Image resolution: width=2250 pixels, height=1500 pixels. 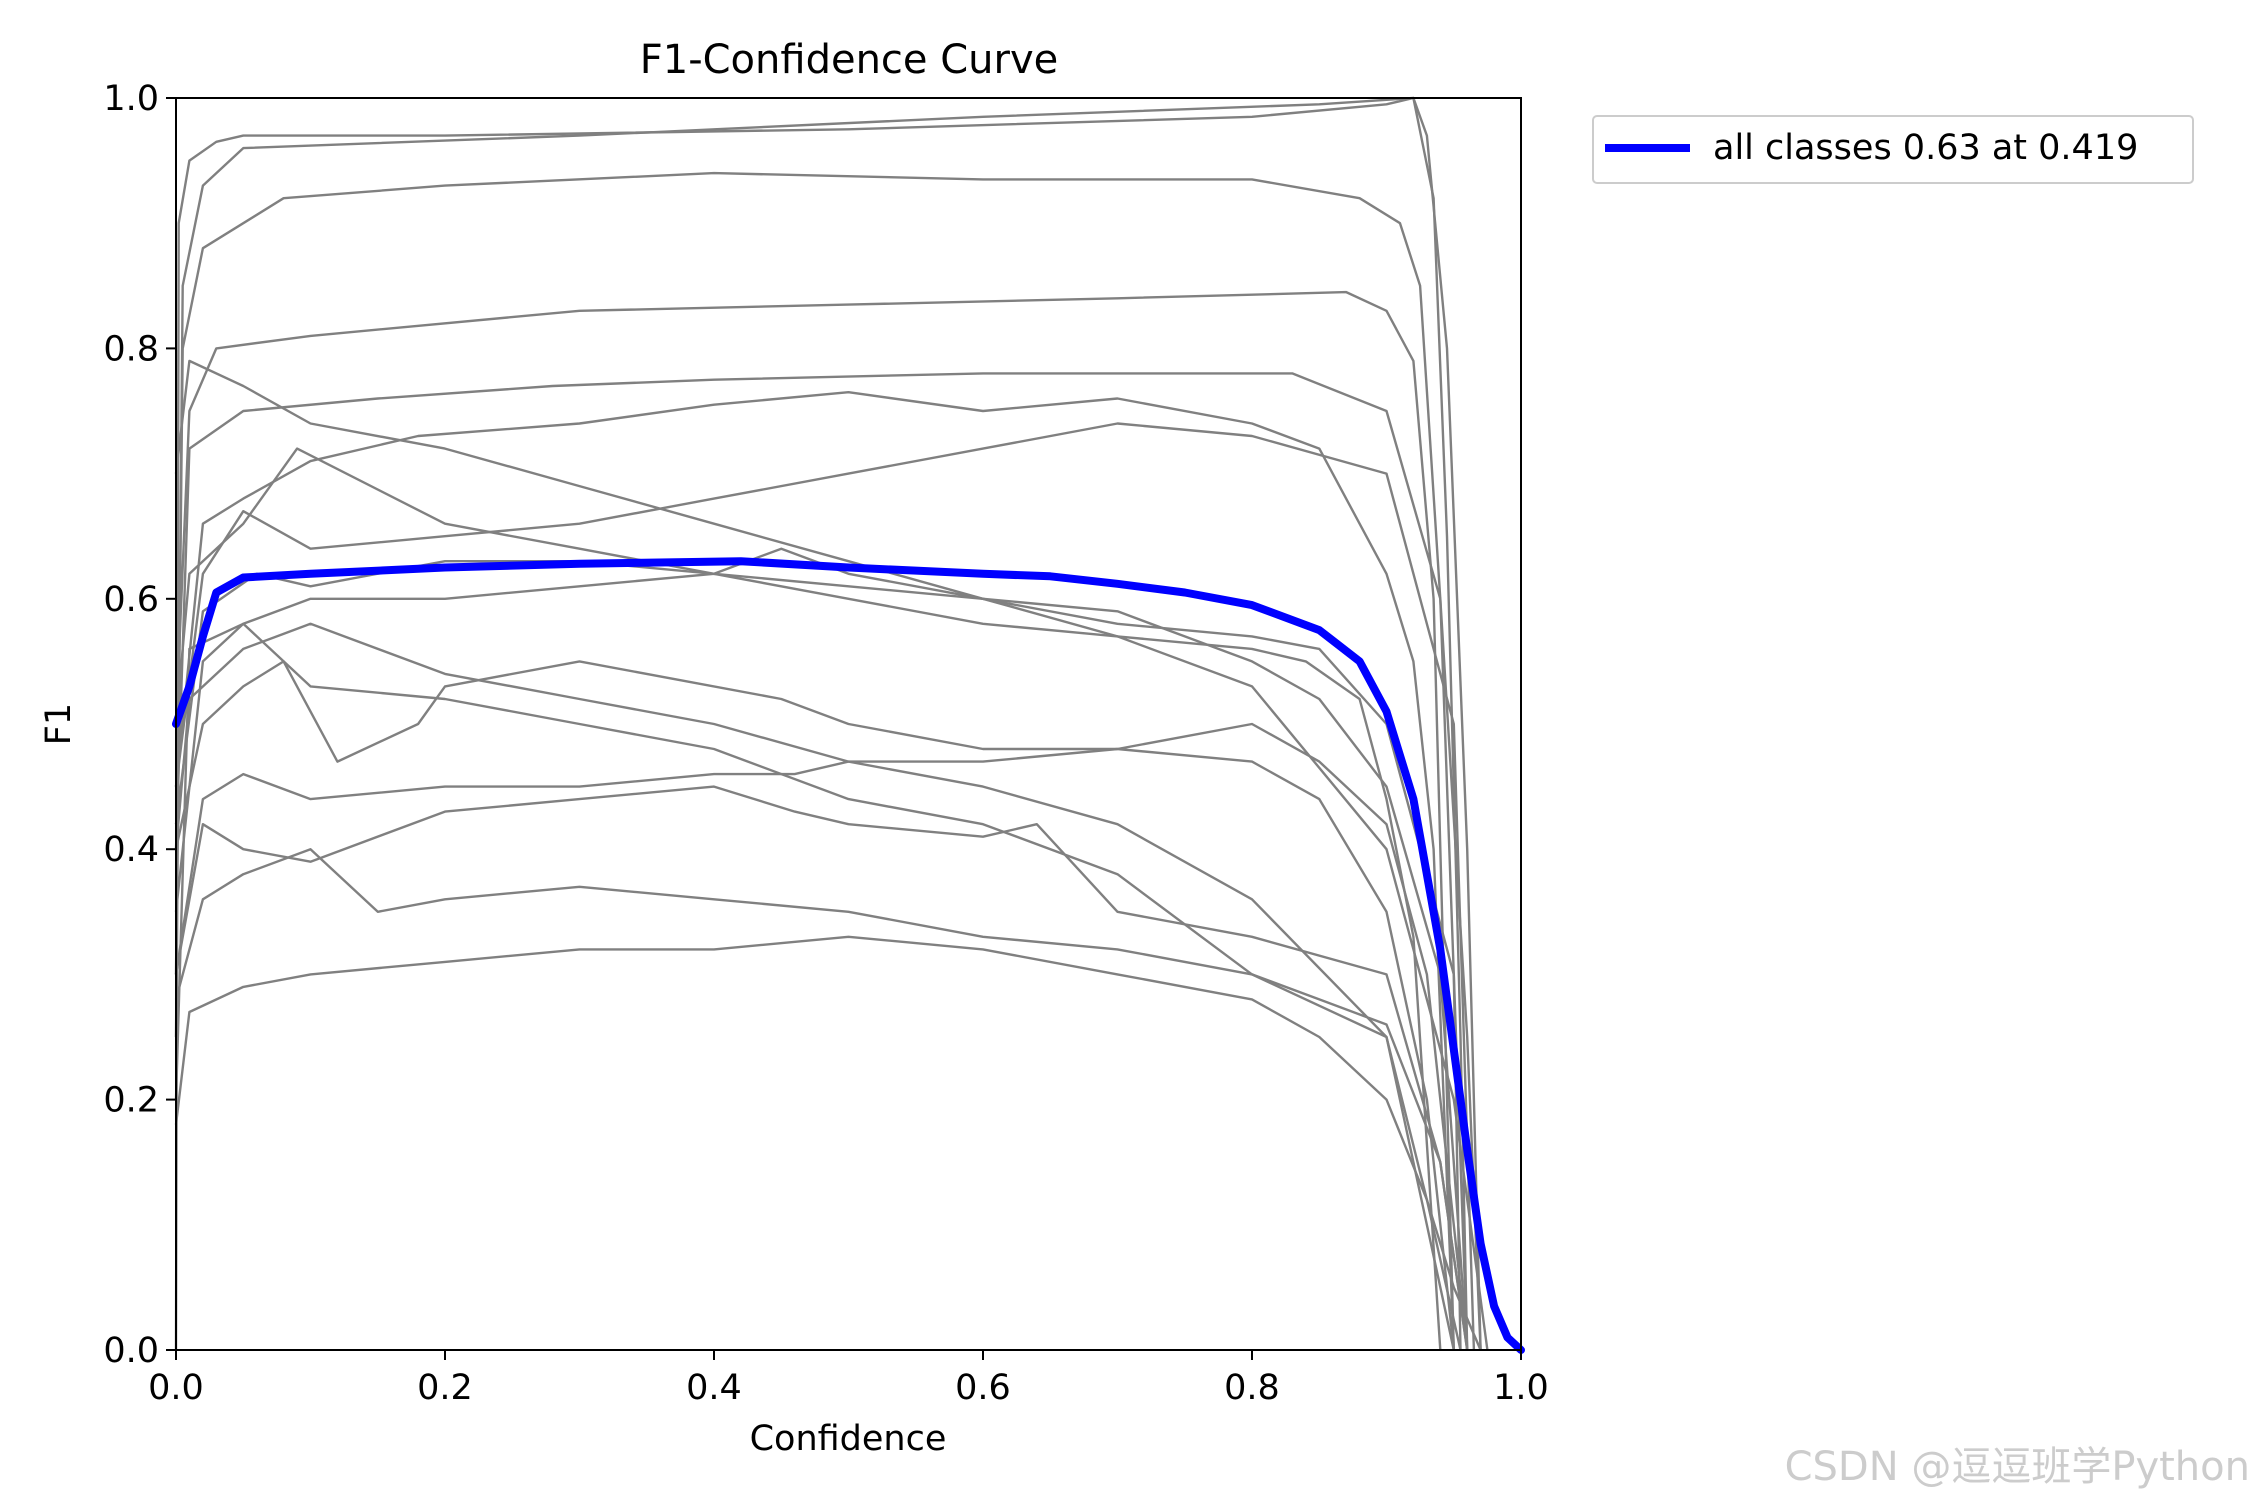 I want to click on x-axis-ticks: 0.0 0.2 0.4 0.6 0.8 1.0, so click(x=848, y=1379).